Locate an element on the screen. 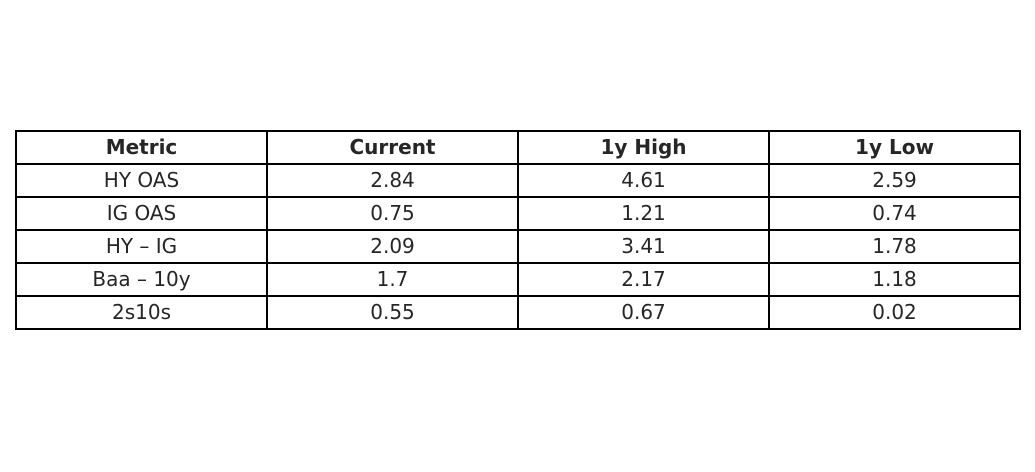 Image resolution: width=1035 pixels, height=472 pixels. table-row: IG OAS 0.75 1.21 0.74 is located at coordinates (518, 213).